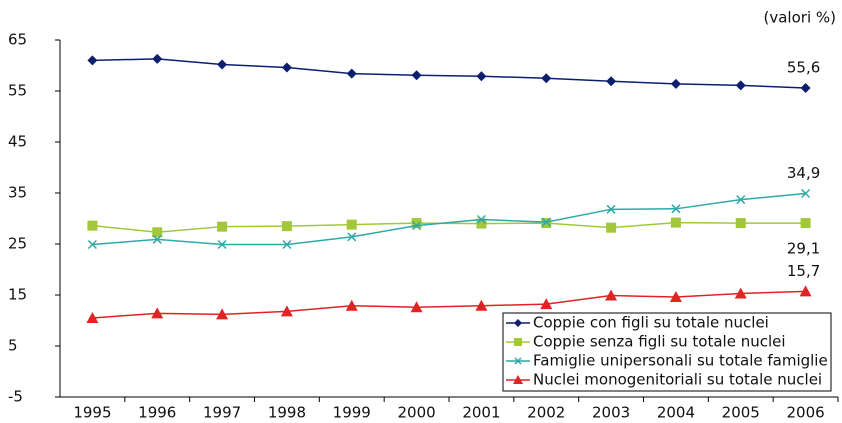 This screenshot has width=842, height=423. I want to click on y-tick-label: -5, so click(15, 397).